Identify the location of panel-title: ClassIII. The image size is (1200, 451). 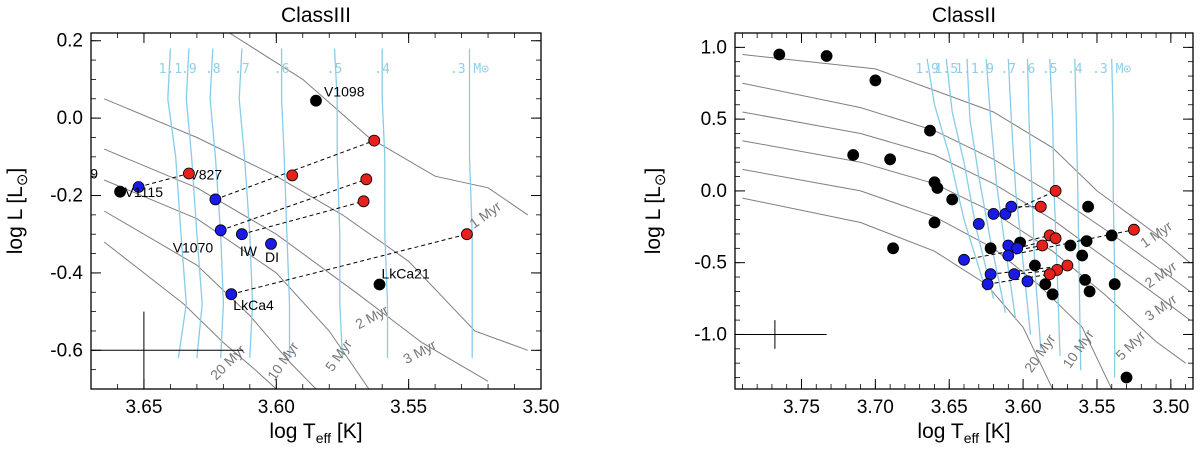
(316, 15).